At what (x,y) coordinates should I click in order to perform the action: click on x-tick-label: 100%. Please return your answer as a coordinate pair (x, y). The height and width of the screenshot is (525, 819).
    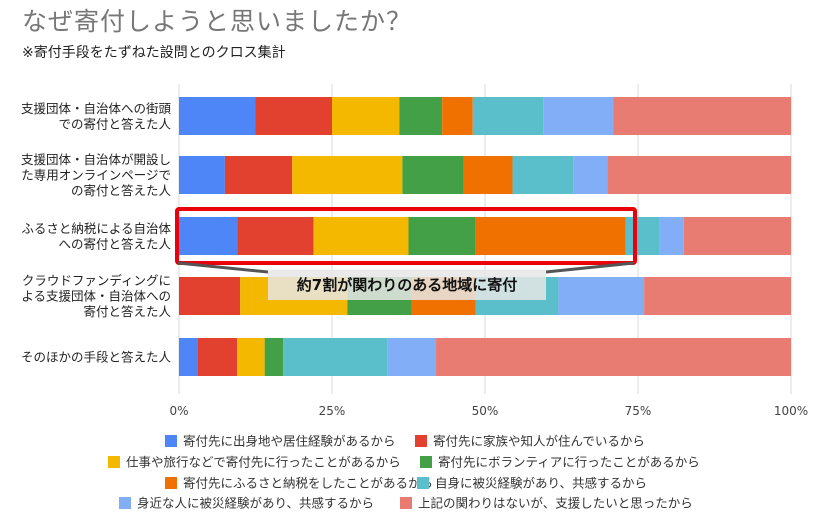
    Looking at the image, I should click on (791, 411).